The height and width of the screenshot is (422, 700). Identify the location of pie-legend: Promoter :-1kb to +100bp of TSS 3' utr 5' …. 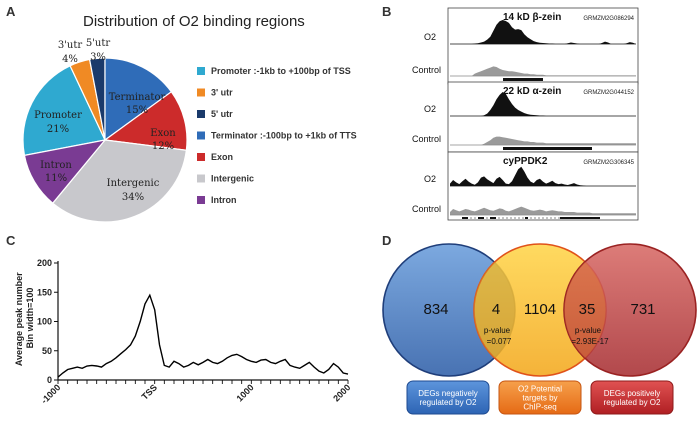
(277, 135).